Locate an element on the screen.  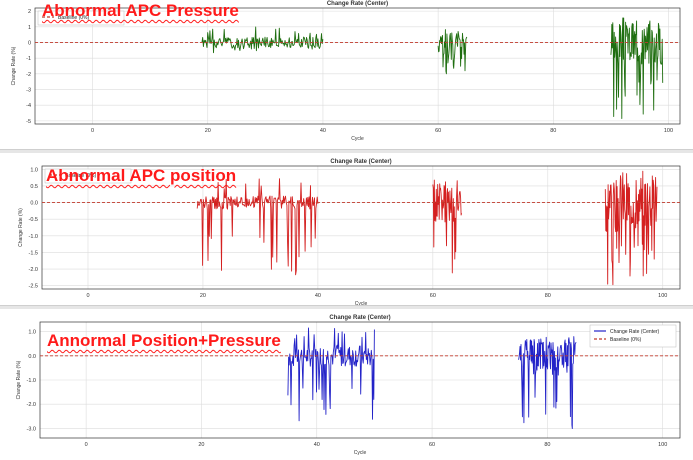
y-tick-label: -2.5 is located at coordinates (33, 287).